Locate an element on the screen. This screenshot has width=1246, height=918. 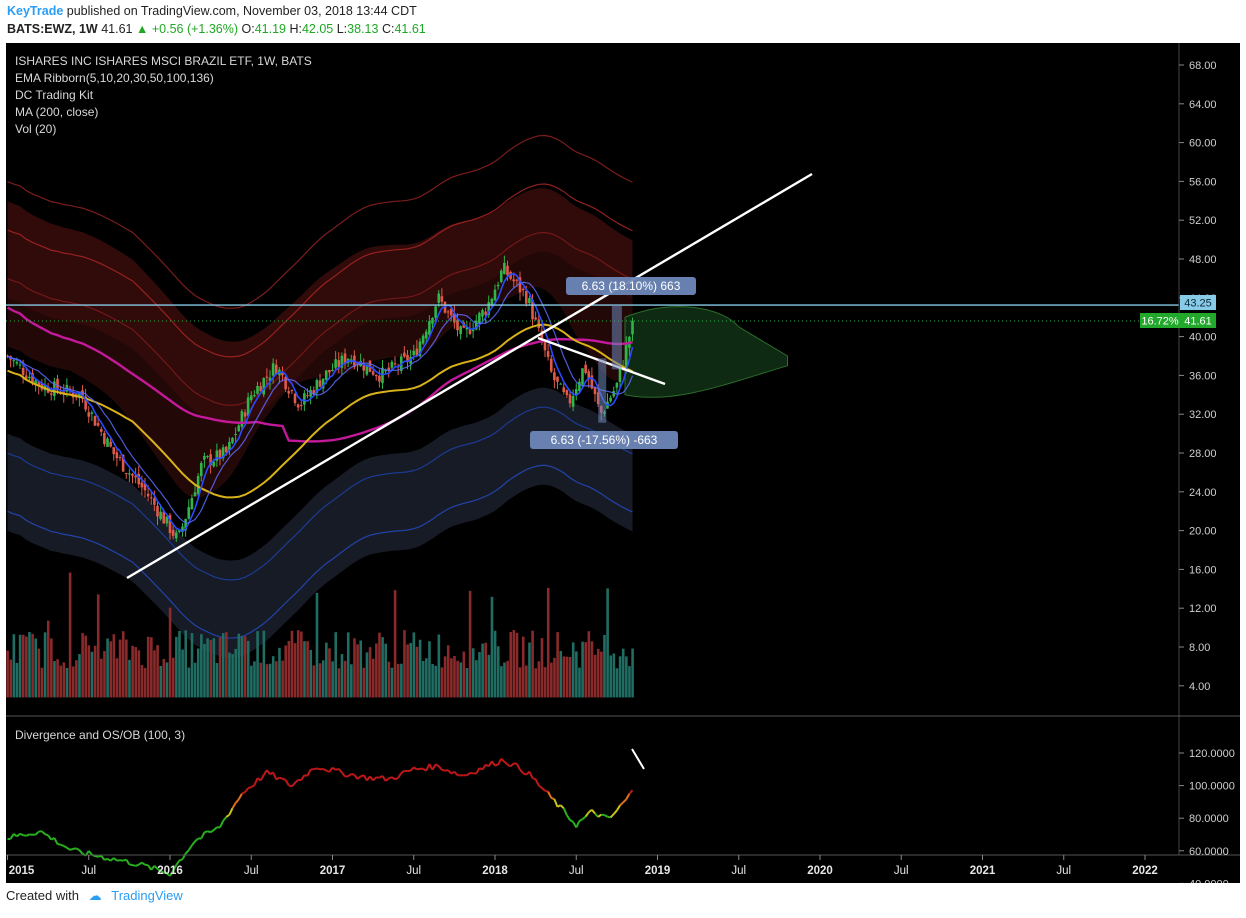
measure-down-range is located at coordinates (602, 390).